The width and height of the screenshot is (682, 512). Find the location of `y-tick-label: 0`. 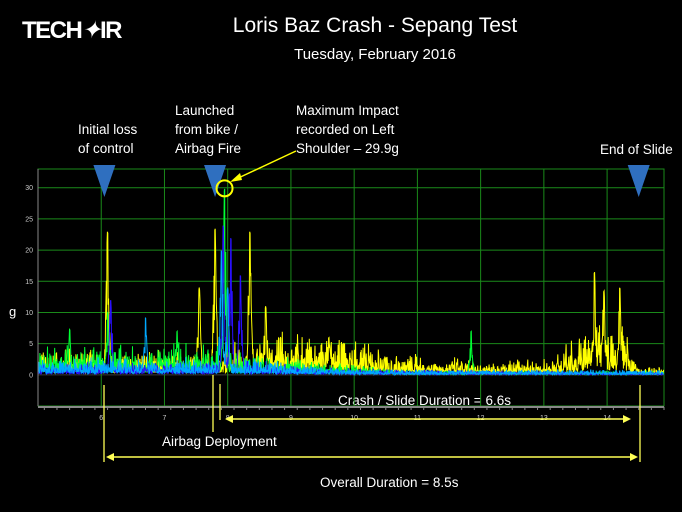

y-tick-label: 0 is located at coordinates (31, 375).